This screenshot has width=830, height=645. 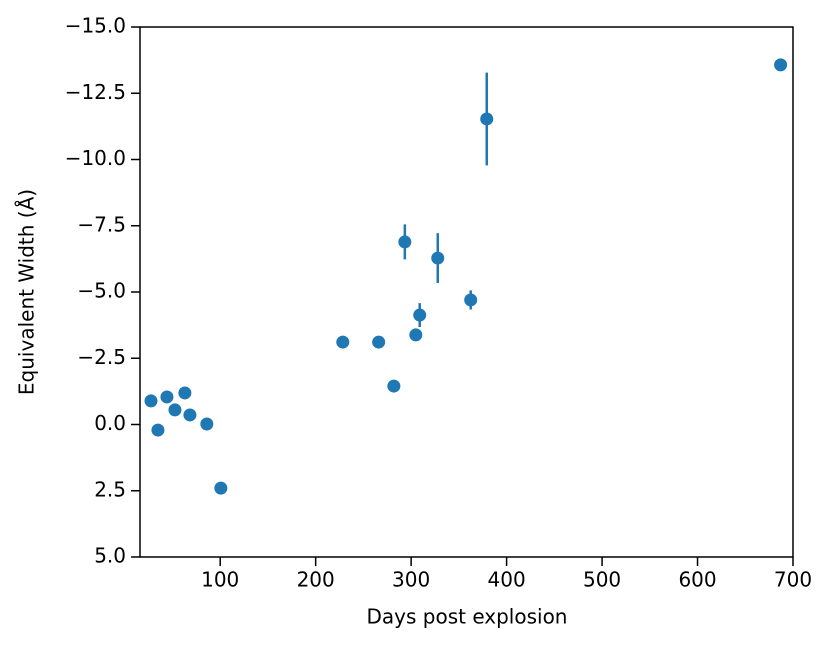 What do you see at coordinates (507, 580) in the screenshot?
I see `x-tick-label: 400` at bounding box center [507, 580].